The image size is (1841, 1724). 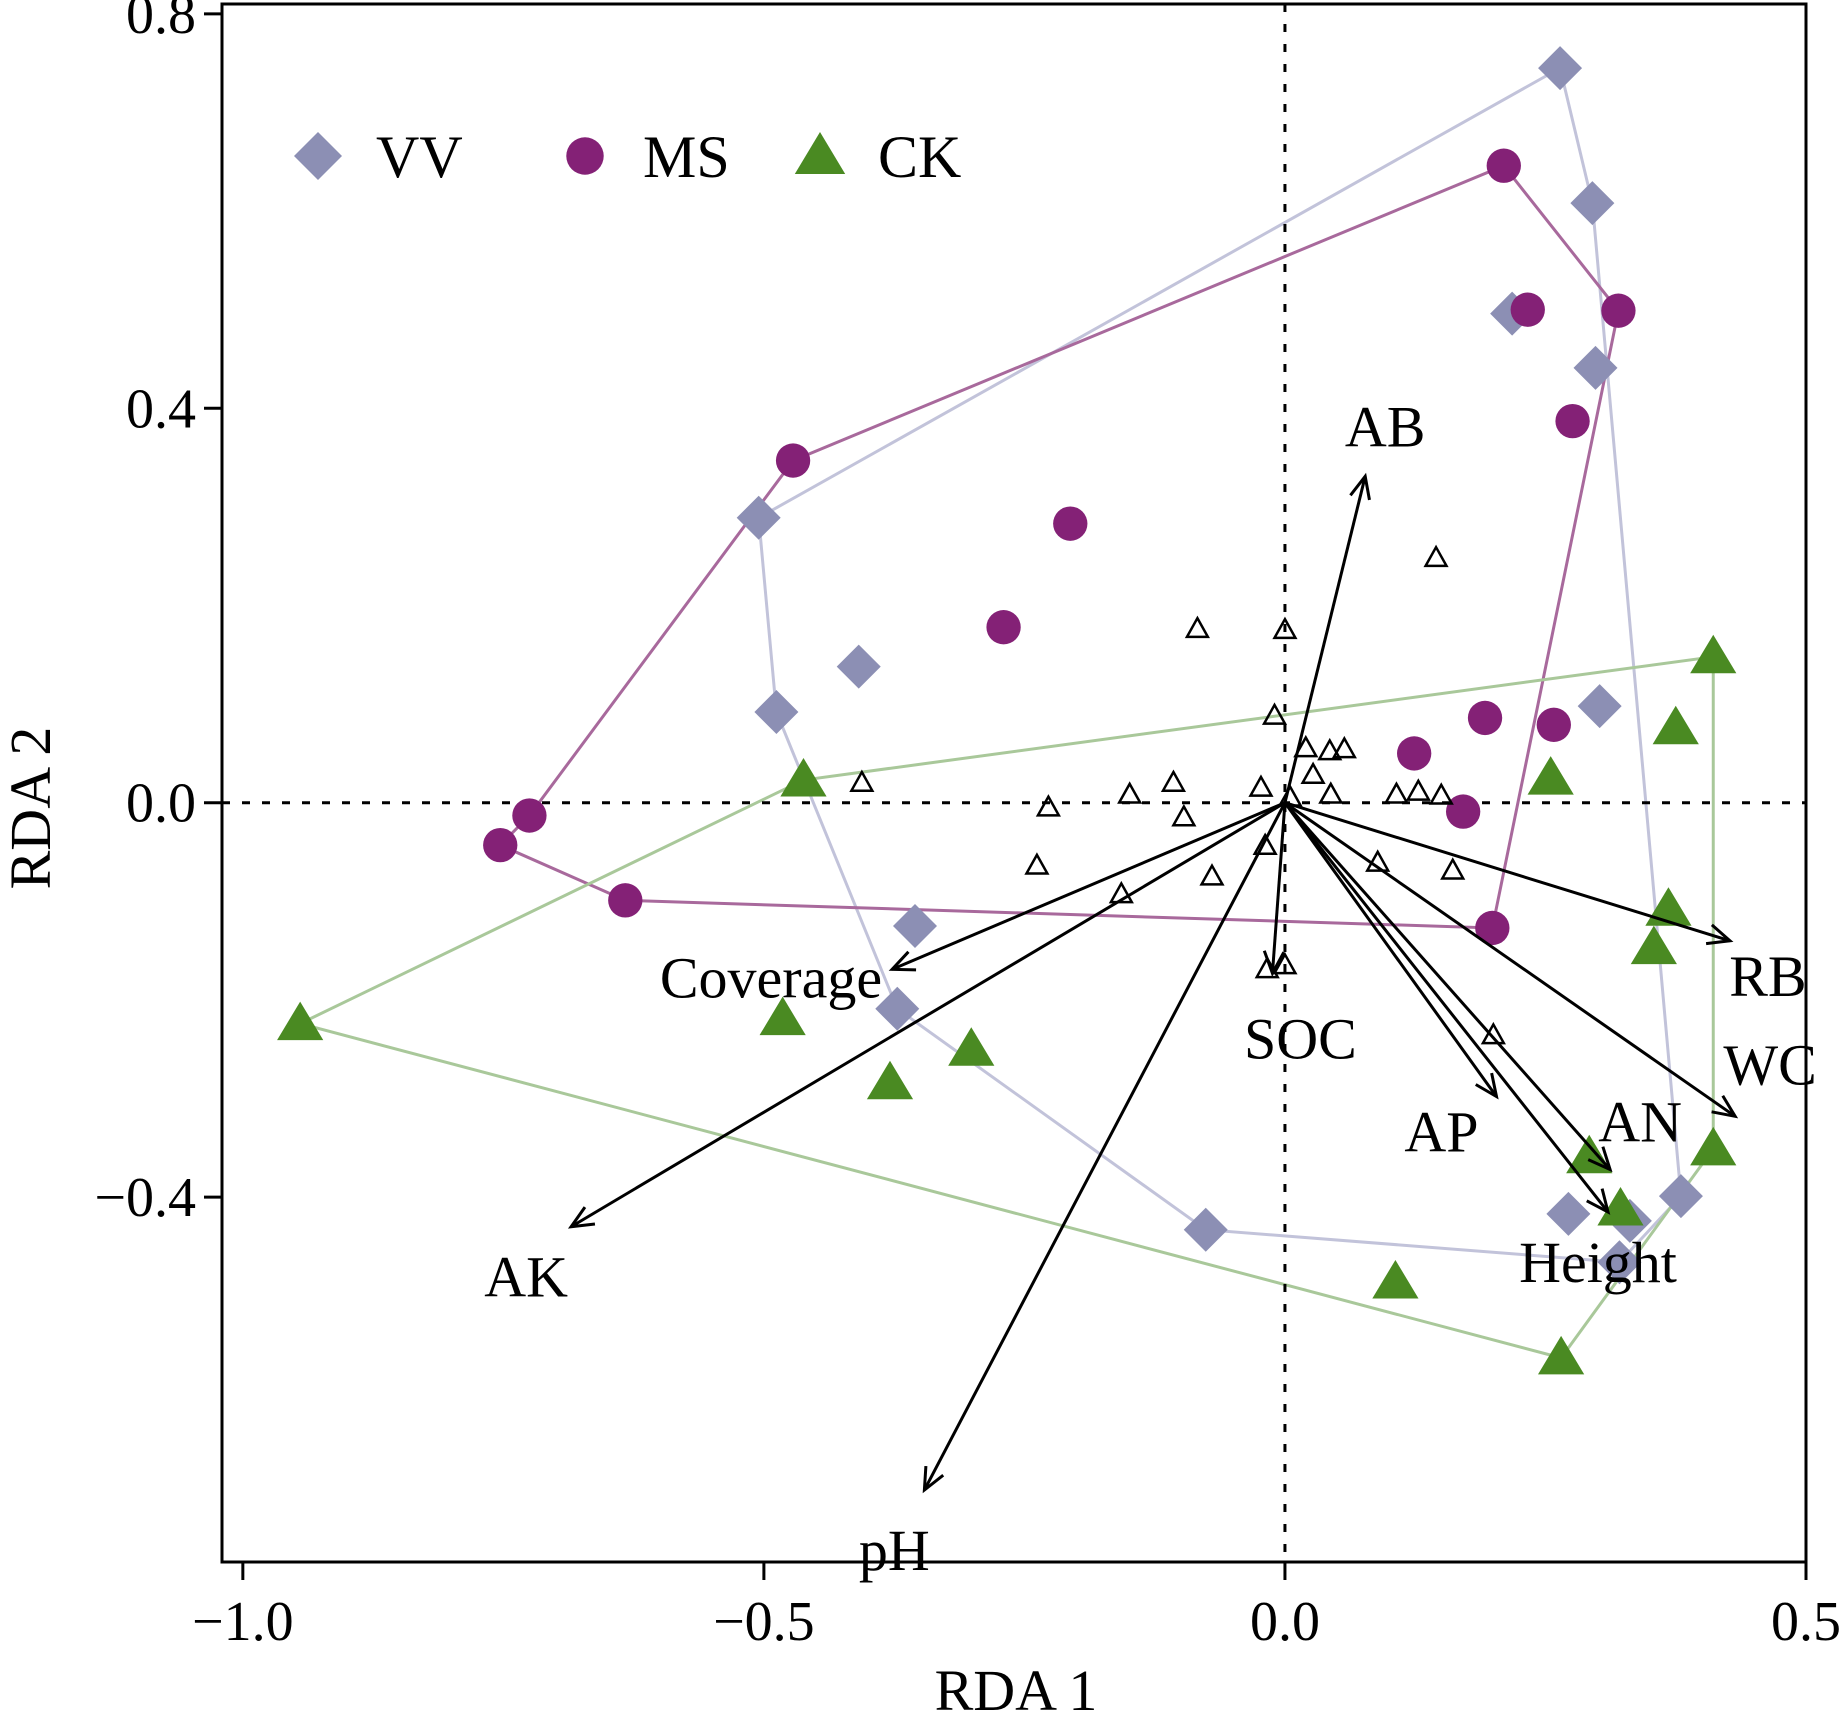 I want to click on y-axis-title: RDA 2, so click(x=31, y=808).